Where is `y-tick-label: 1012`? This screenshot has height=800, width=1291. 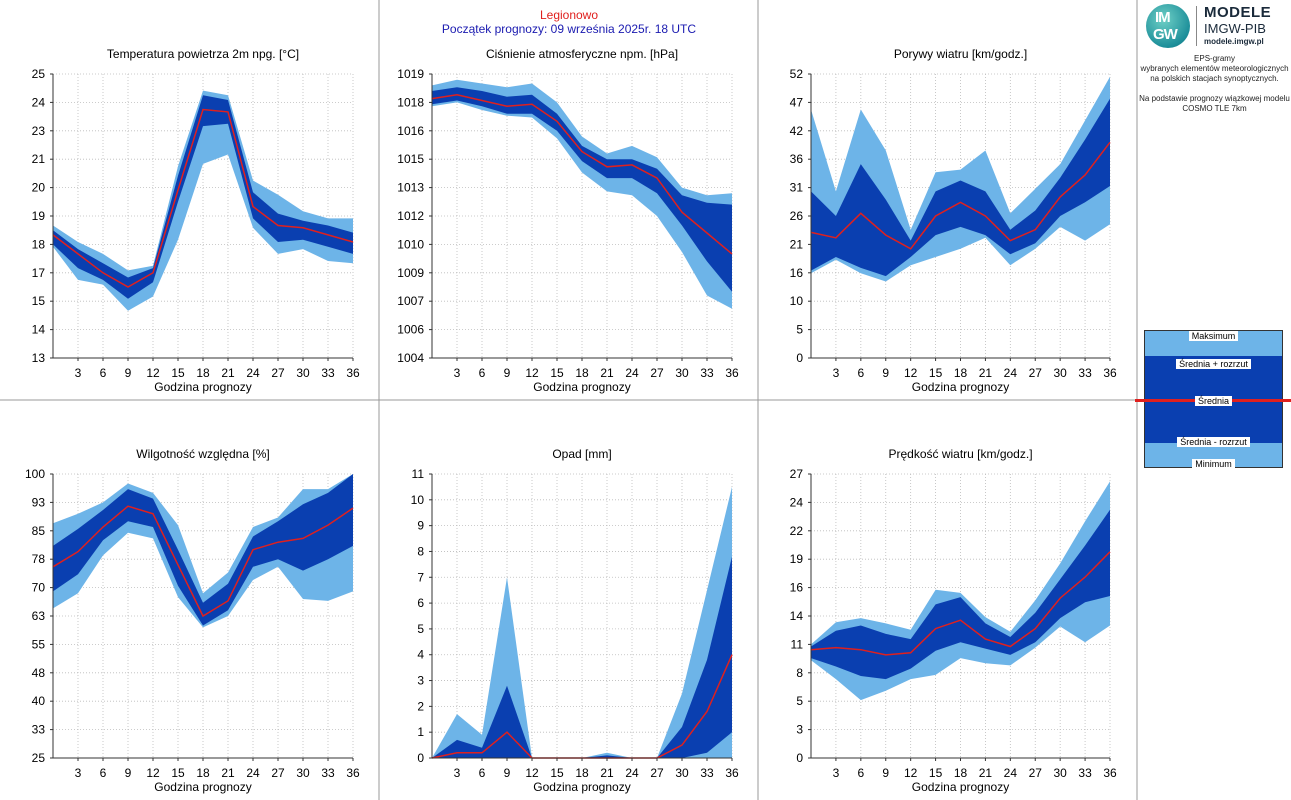 y-tick-label: 1012 is located at coordinates (410, 216).